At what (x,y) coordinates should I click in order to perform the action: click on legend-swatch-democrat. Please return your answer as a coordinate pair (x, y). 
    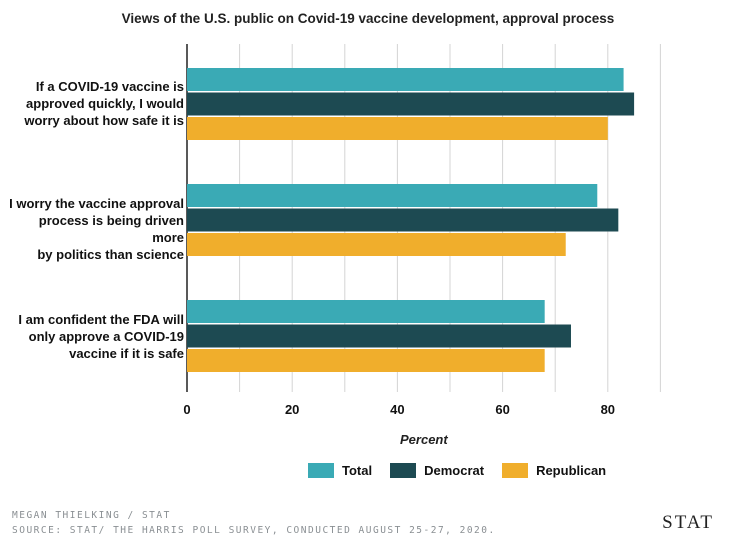
    Looking at the image, I should click on (403, 470).